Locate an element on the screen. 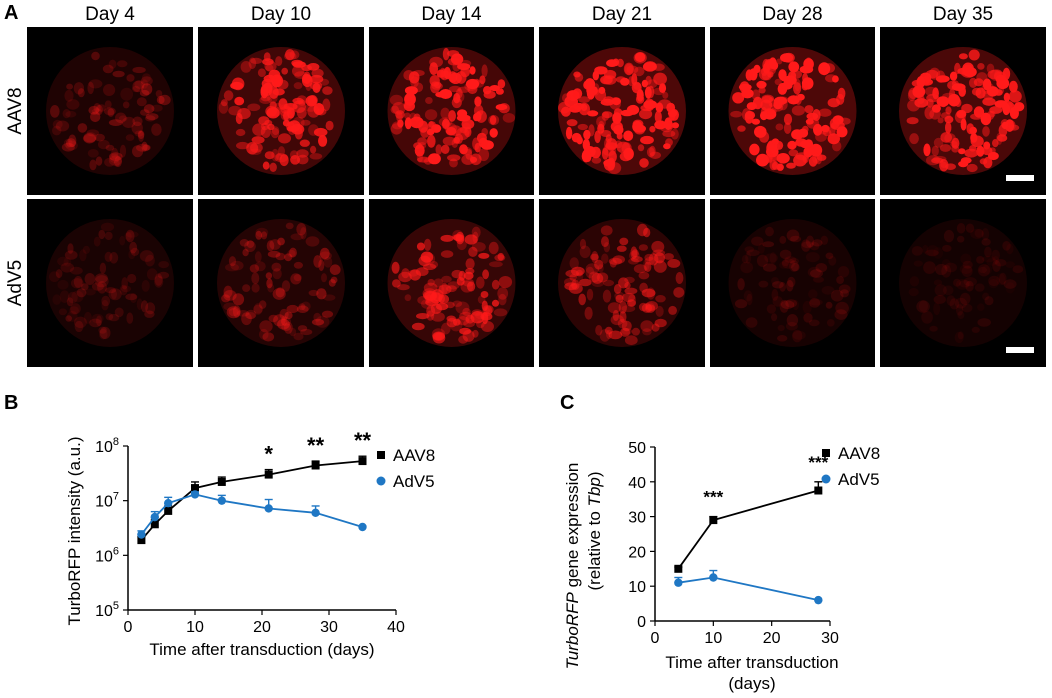  legend-label: AAV8 is located at coordinates (414, 455).